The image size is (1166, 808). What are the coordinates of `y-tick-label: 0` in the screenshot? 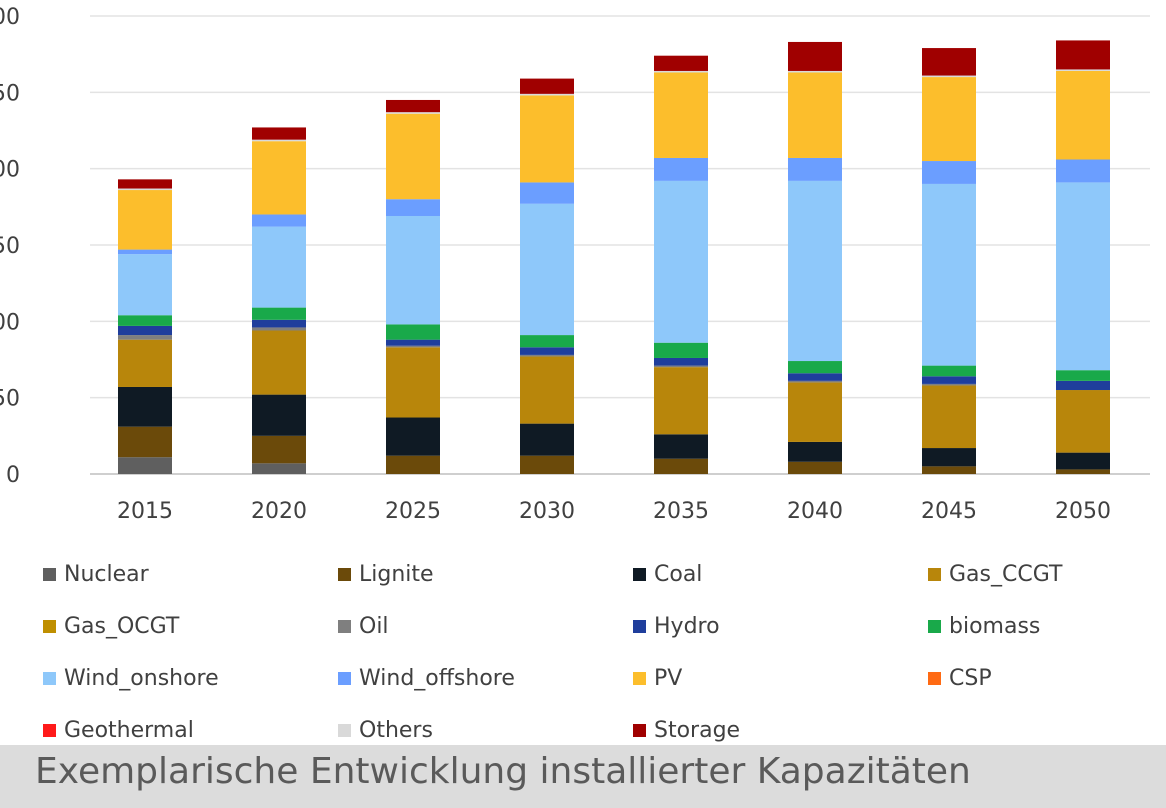 It's located at (13, 475).